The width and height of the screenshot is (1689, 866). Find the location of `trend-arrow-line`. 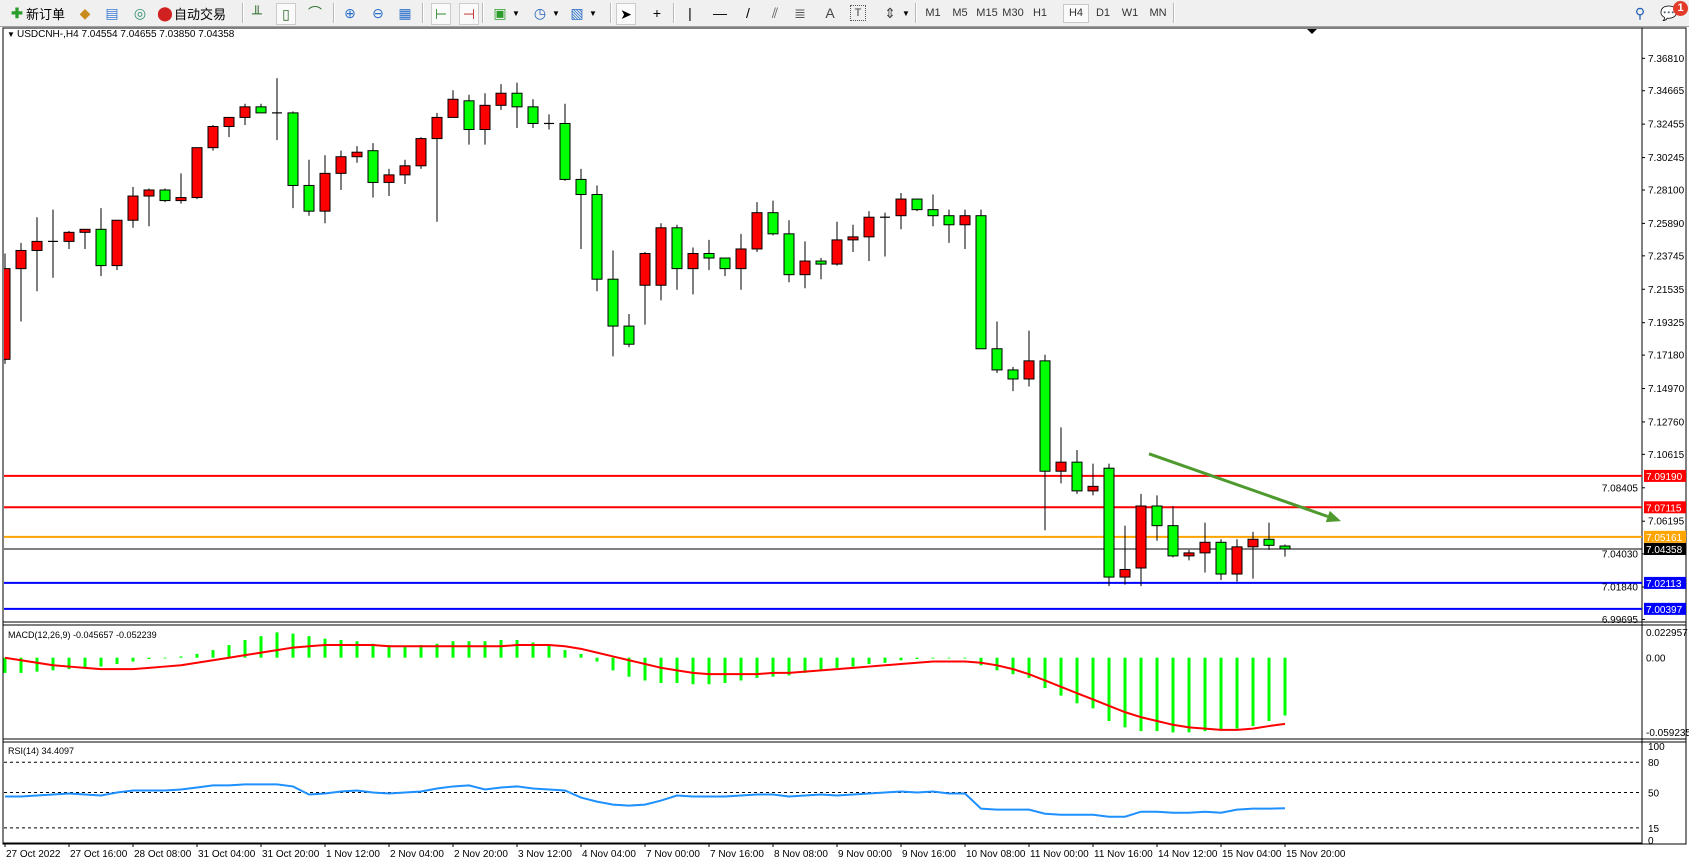

trend-arrow-line is located at coordinates (1238, 485).